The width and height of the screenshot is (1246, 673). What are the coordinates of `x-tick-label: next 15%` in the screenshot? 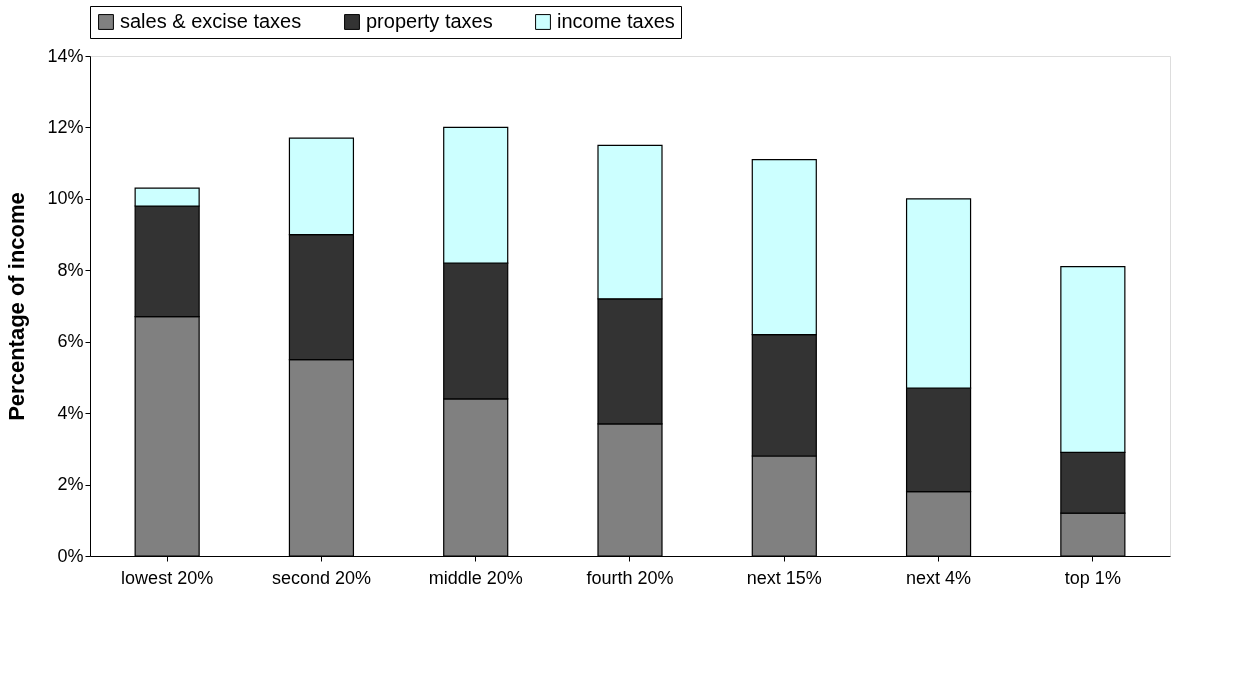 It's located at (784, 577).